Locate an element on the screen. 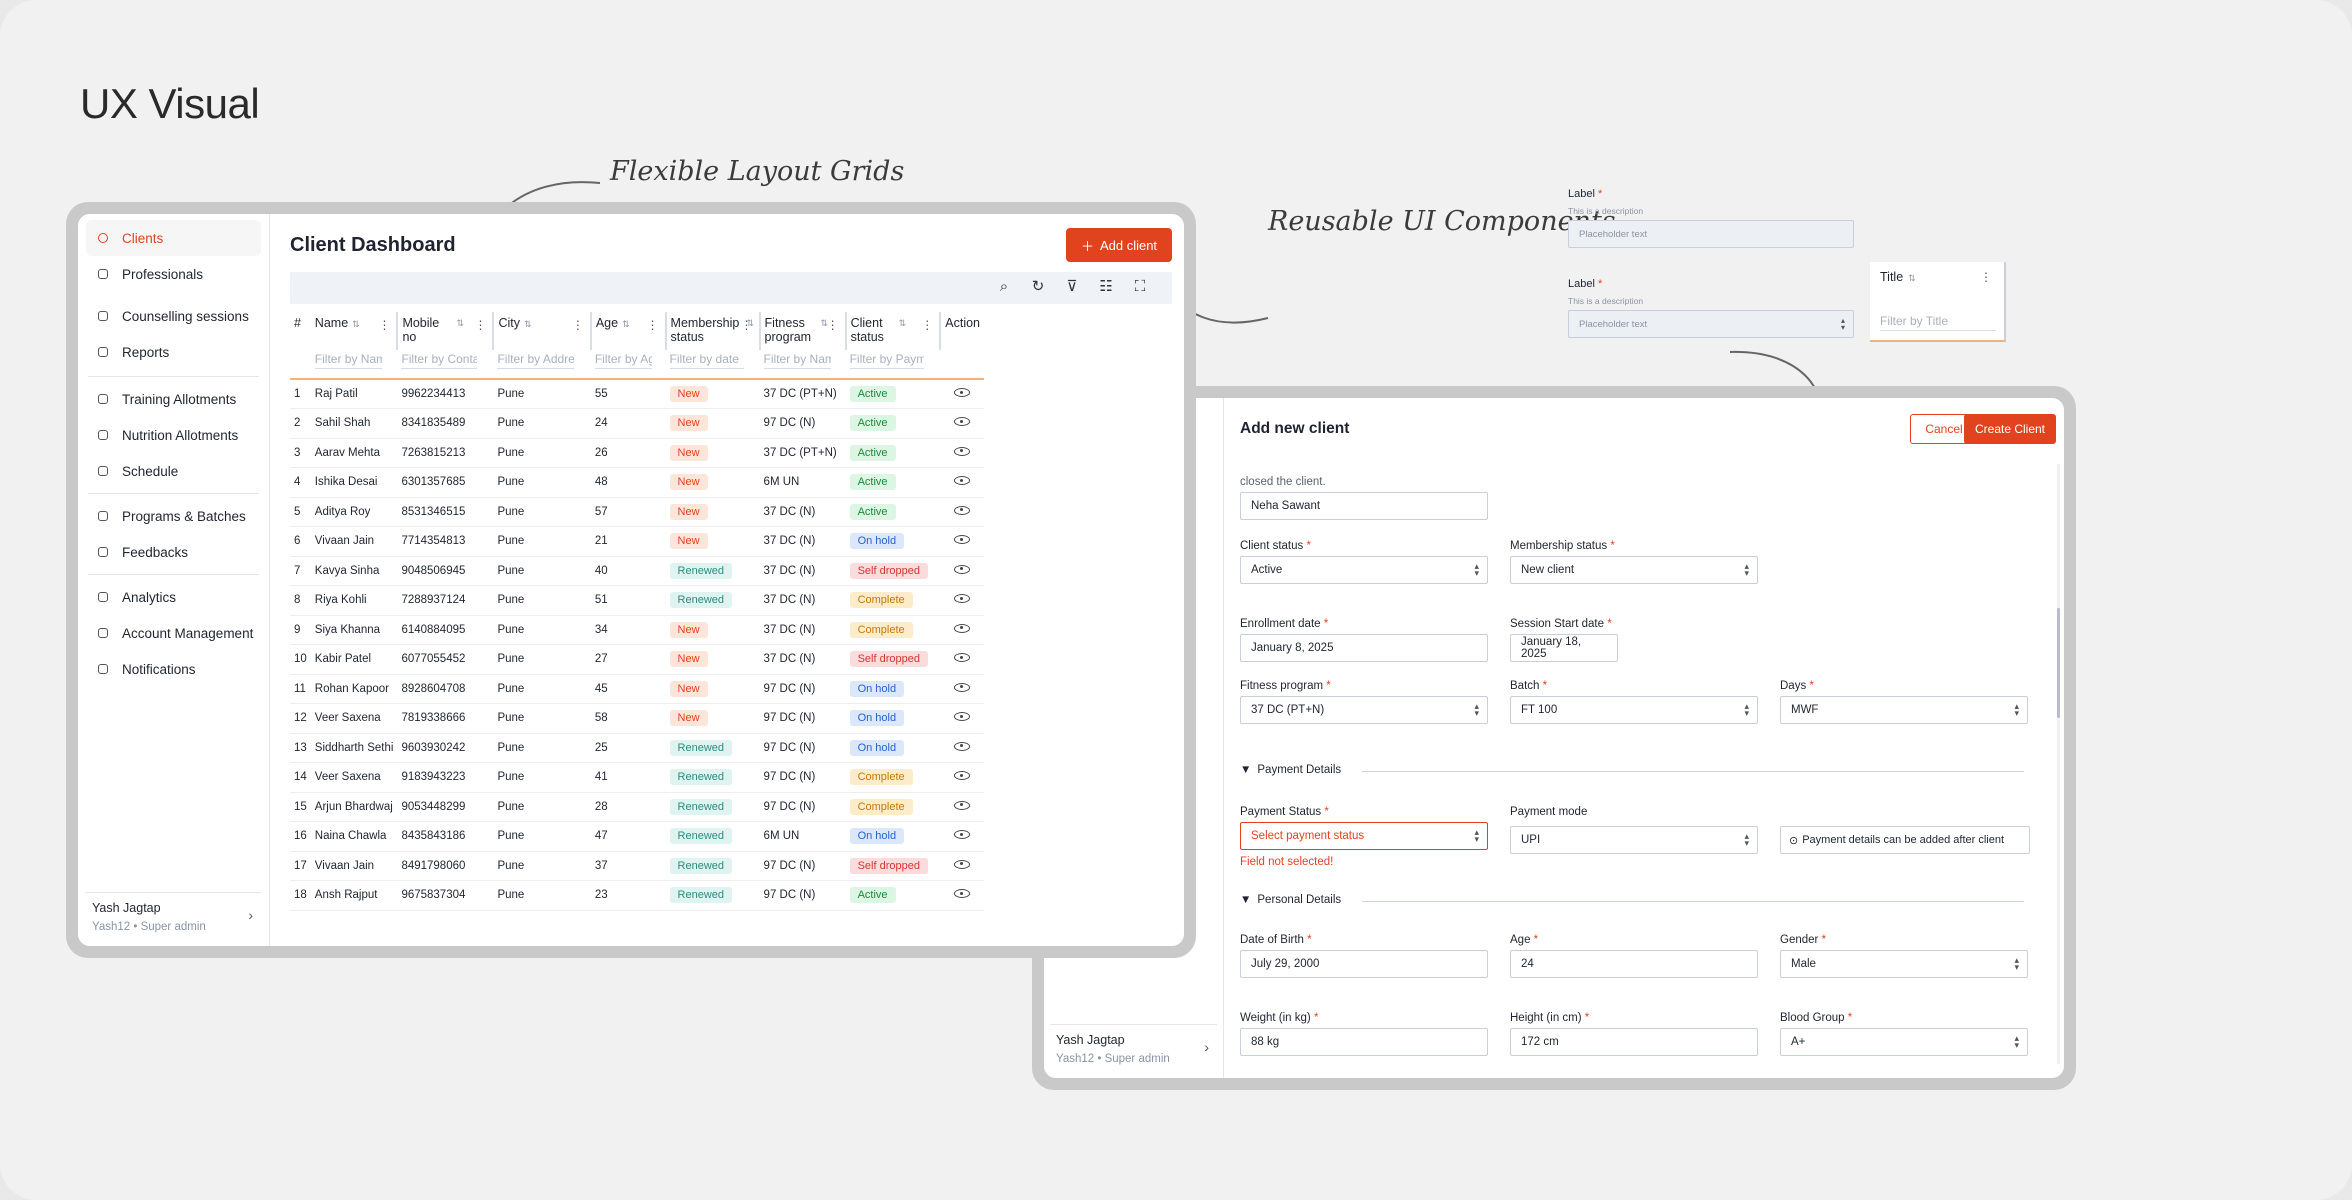  days-select: MWF ▴ ▾ is located at coordinates (1904, 710).